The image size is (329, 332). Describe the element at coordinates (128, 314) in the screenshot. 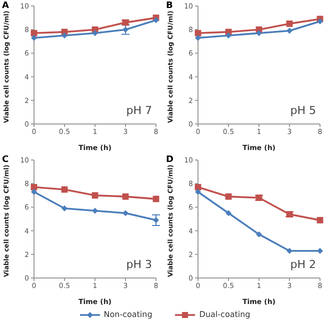

I see `legend-label: Non-coating` at that location.